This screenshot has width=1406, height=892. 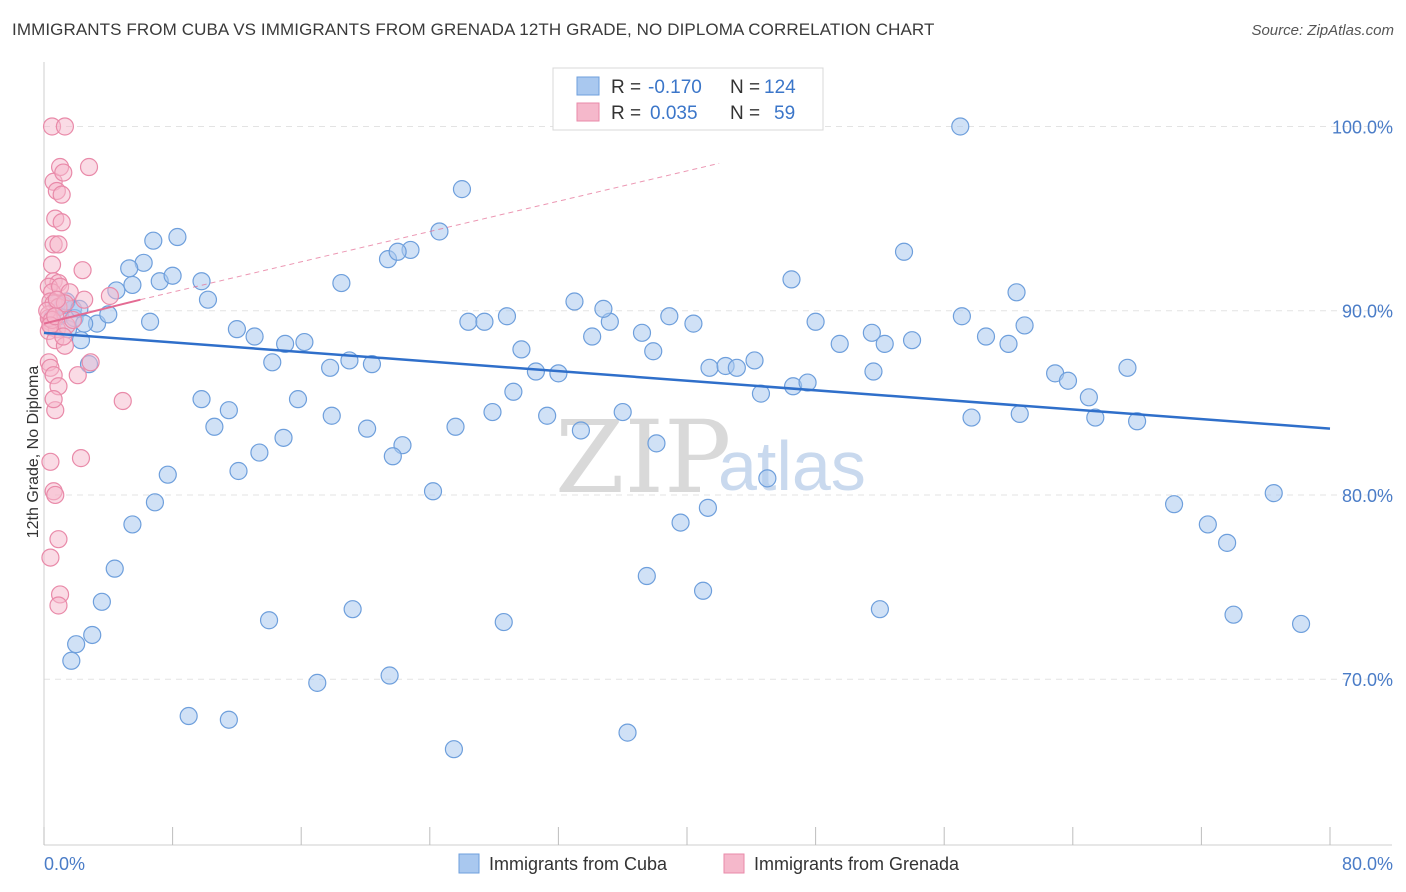 I want to click on watermark: ZIP atlas, so click(x=710, y=457).